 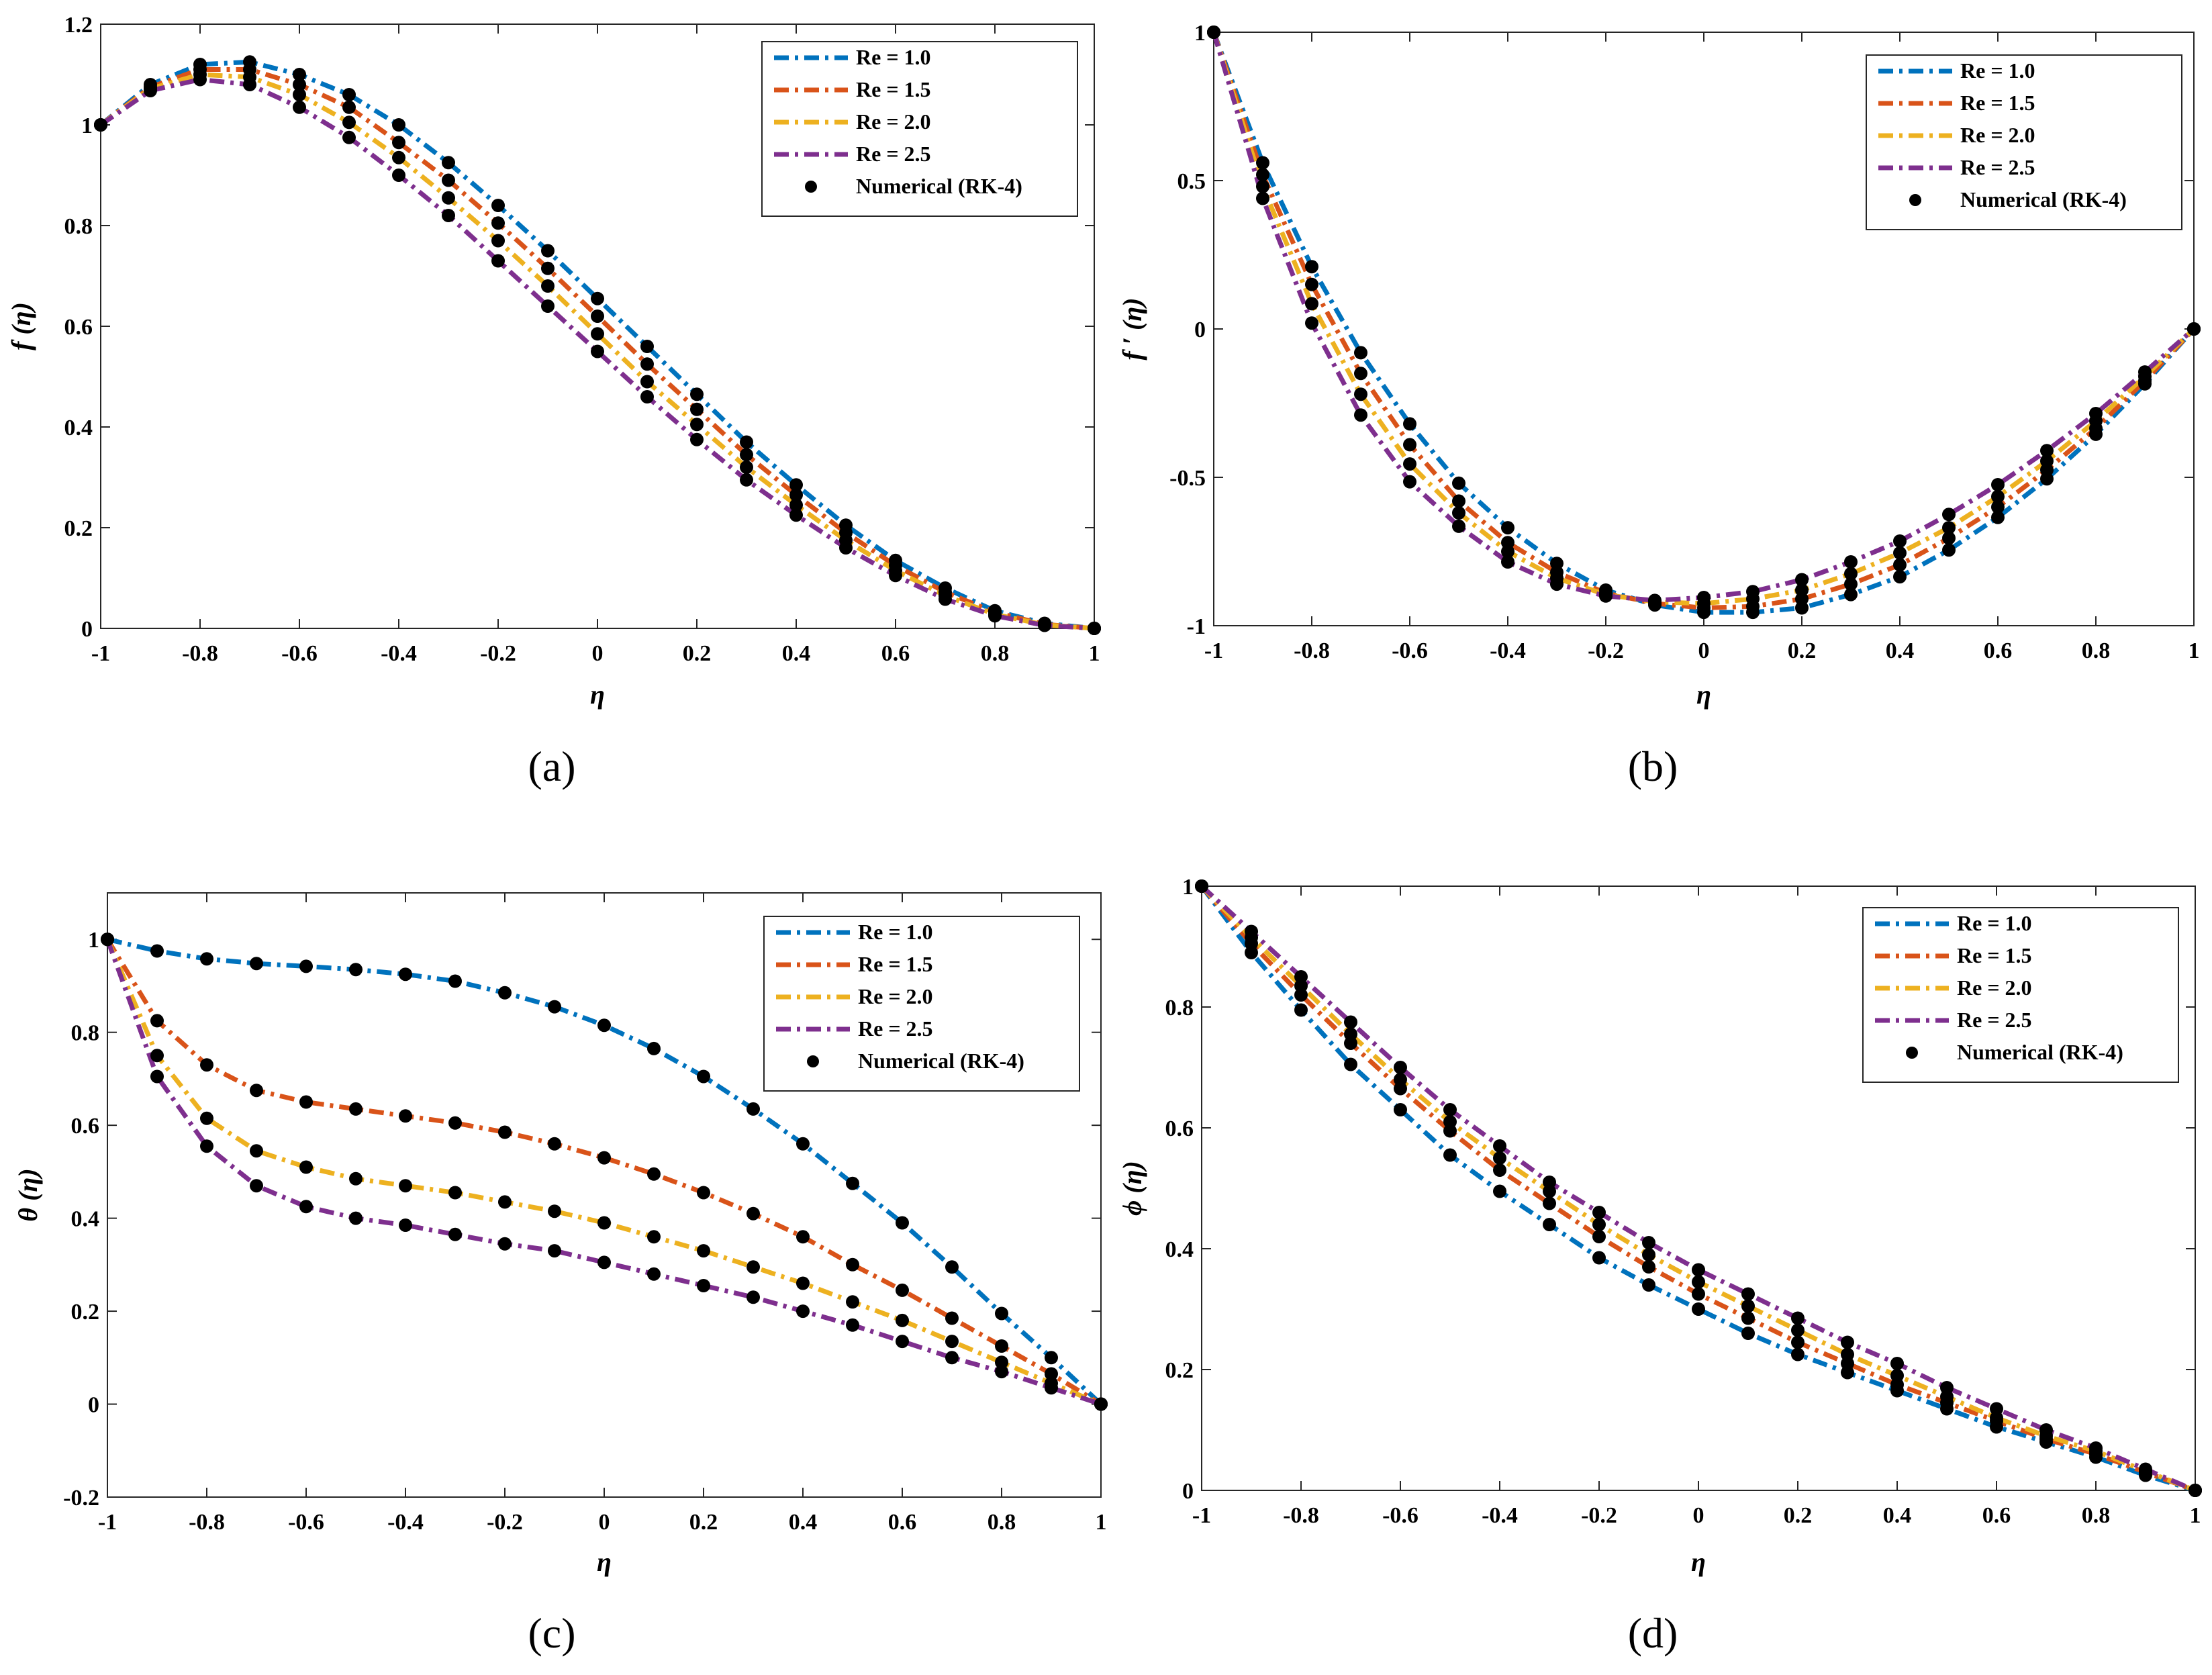 What do you see at coordinates (1995, 923) in the screenshot?
I see `legend-label-re10: Re = 1.0` at bounding box center [1995, 923].